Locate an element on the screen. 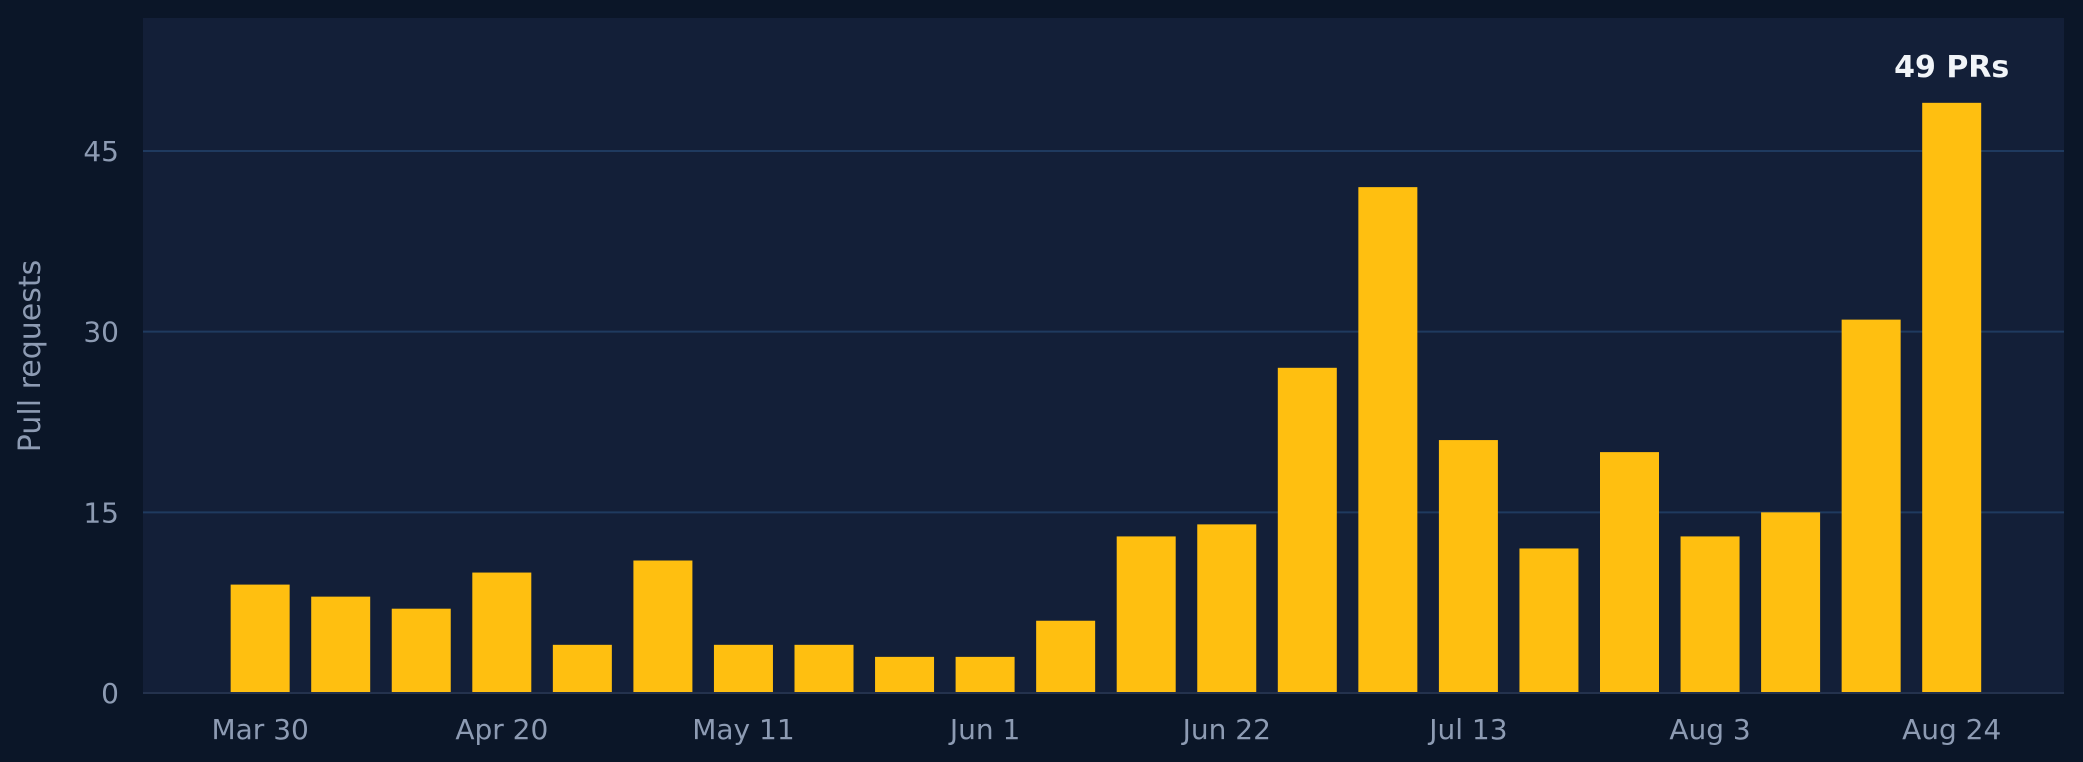  x-tick-label: Jun 22 is located at coordinates (1226, 729).